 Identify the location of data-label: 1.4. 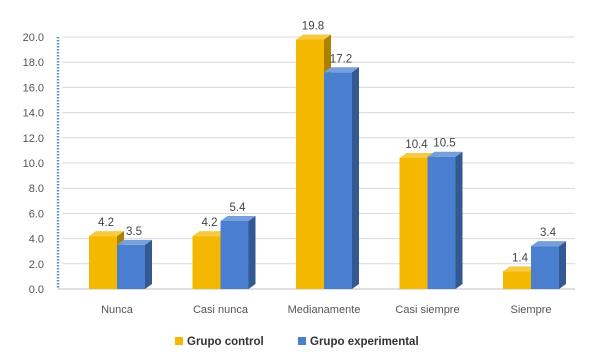
(520, 258).